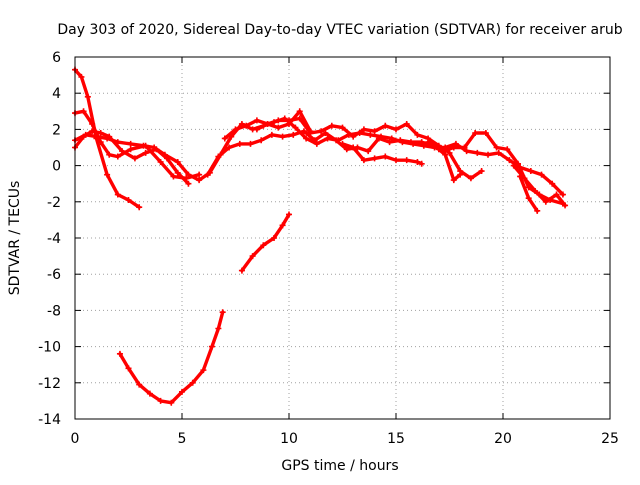 The width and height of the screenshot is (640, 485). I want to click on x-tick-label: 20, so click(503, 439).